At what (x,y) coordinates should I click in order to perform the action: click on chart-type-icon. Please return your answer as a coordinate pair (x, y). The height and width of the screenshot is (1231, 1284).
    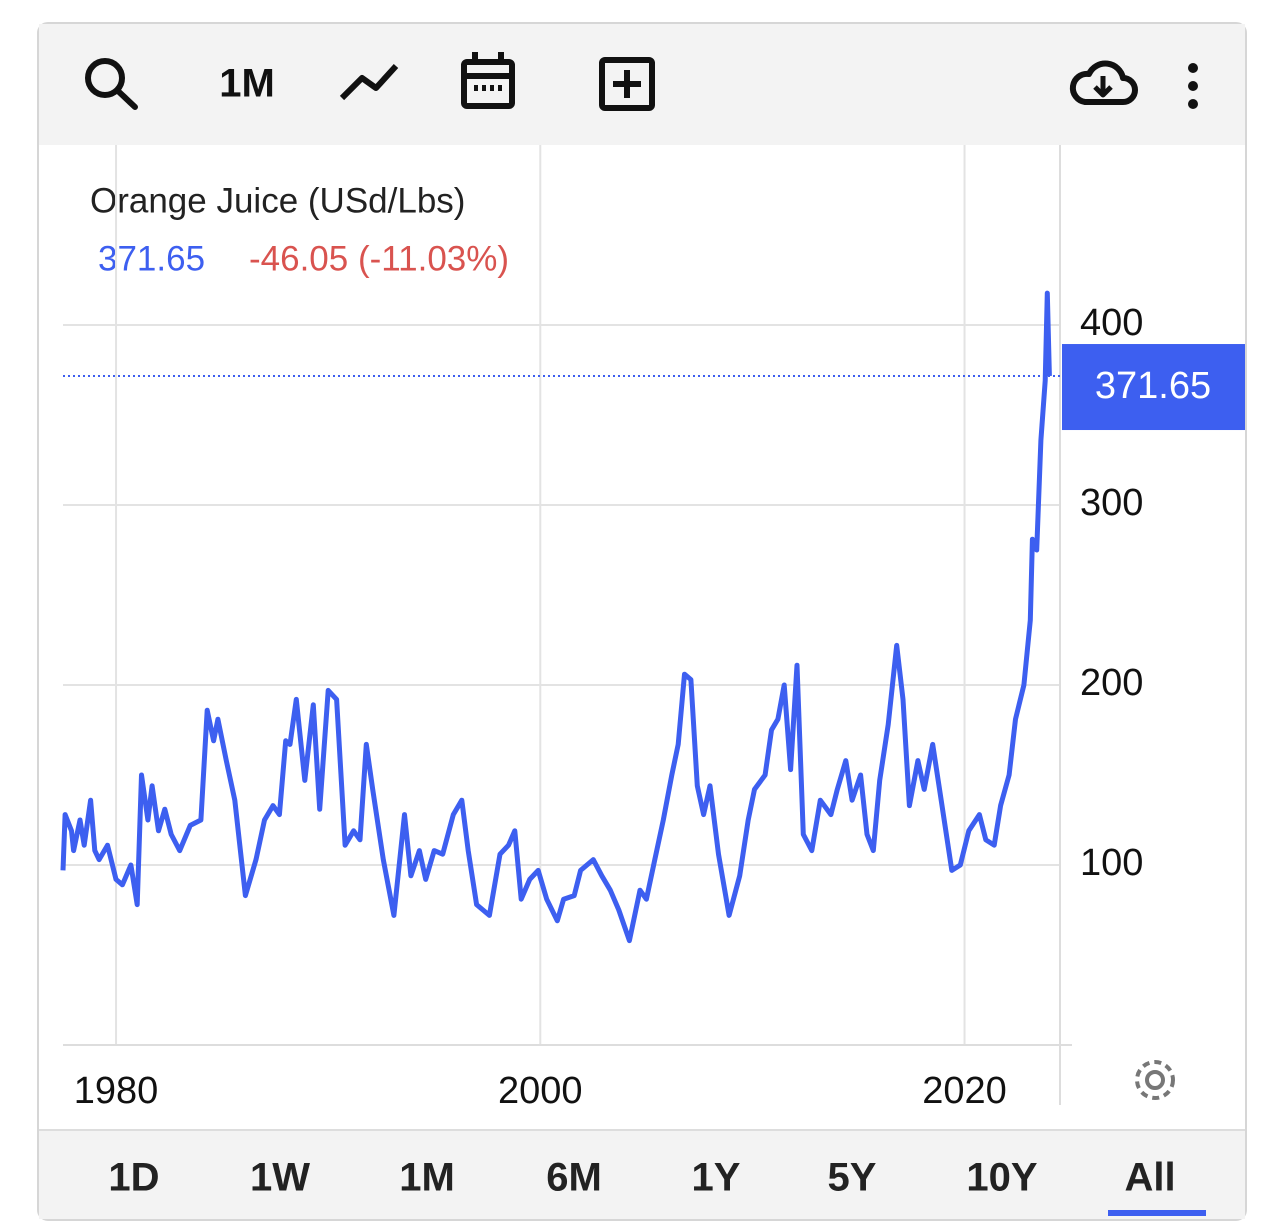
    Looking at the image, I should click on (369, 82).